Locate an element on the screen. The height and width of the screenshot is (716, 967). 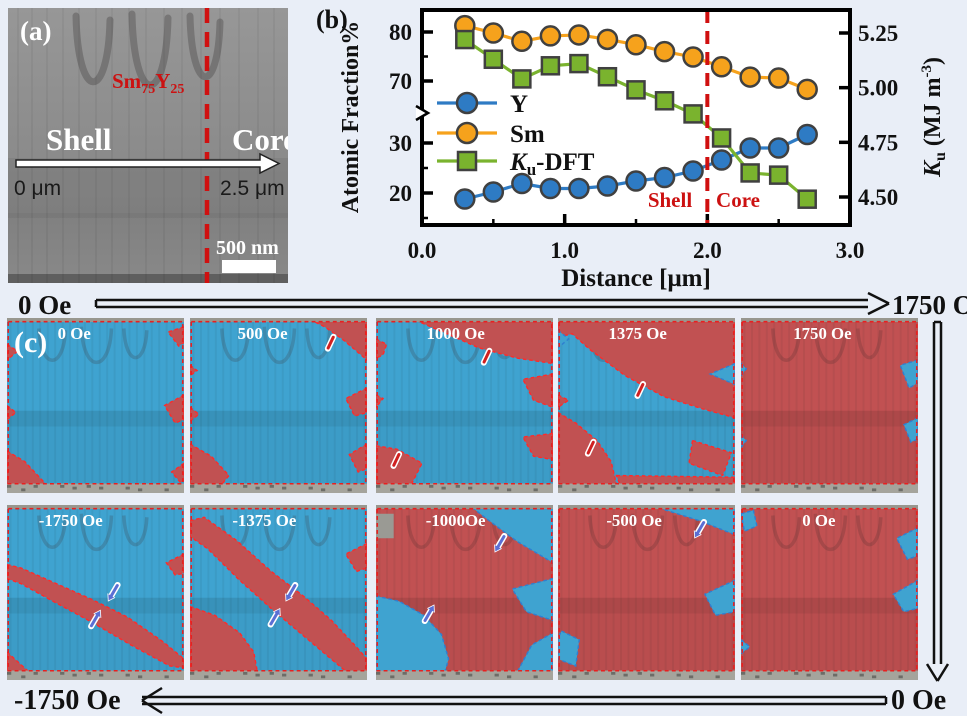
tem-texture is located at coordinates (148, 145).